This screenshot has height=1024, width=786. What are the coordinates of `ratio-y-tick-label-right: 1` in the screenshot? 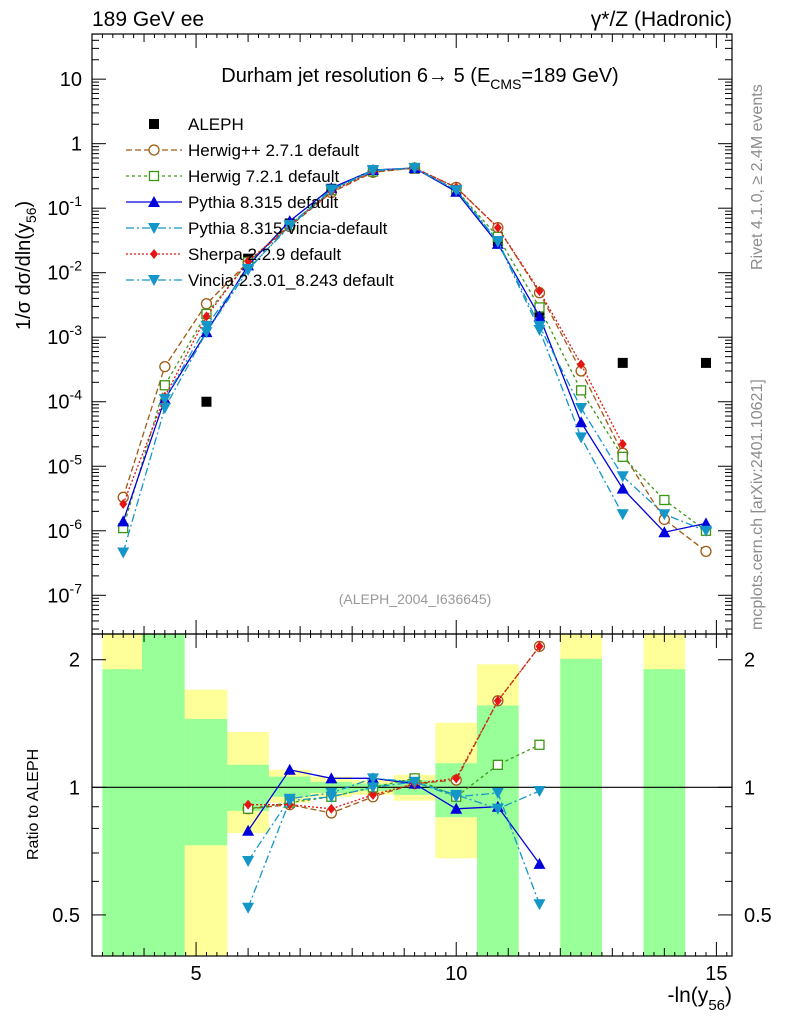 It's located at (749, 788).